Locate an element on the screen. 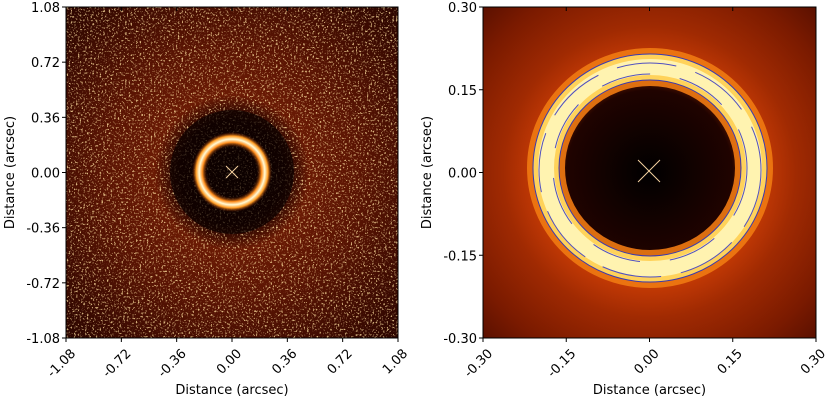 The width and height of the screenshot is (830, 400). y-tick-label: 0.30 is located at coordinates (462, 8).